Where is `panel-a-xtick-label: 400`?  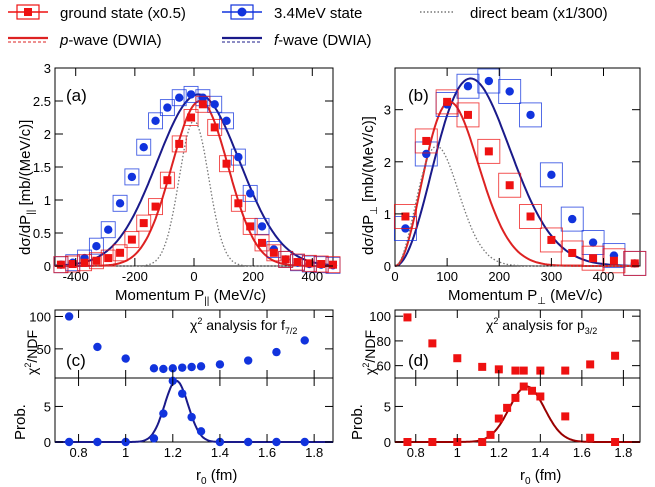
panel-a-xtick-label: 400 is located at coordinates (312, 276).